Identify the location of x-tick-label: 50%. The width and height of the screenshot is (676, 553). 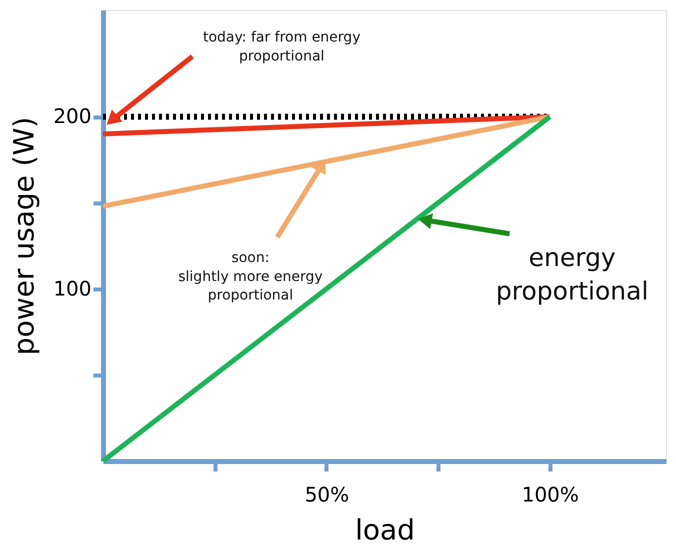
(327, 494).